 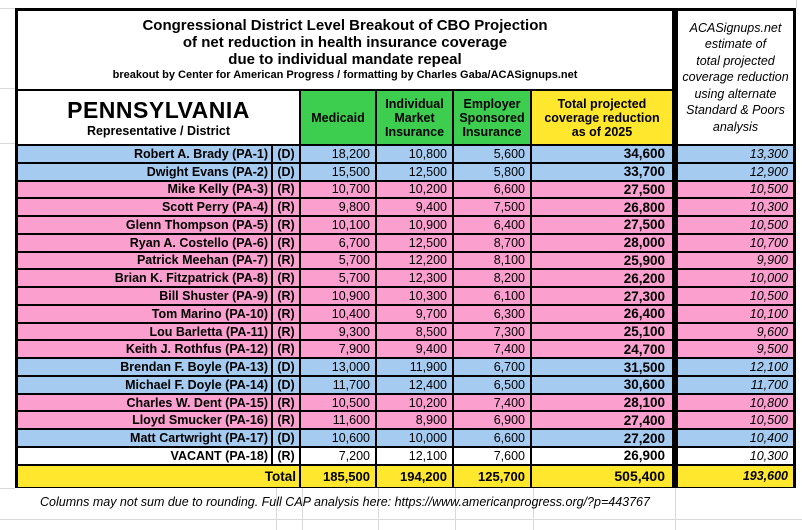 What do you see at coordinates (338, 367) in the screenshot?
I see `row-13-medicaid: 13,000` at bounding box center [338, 367].